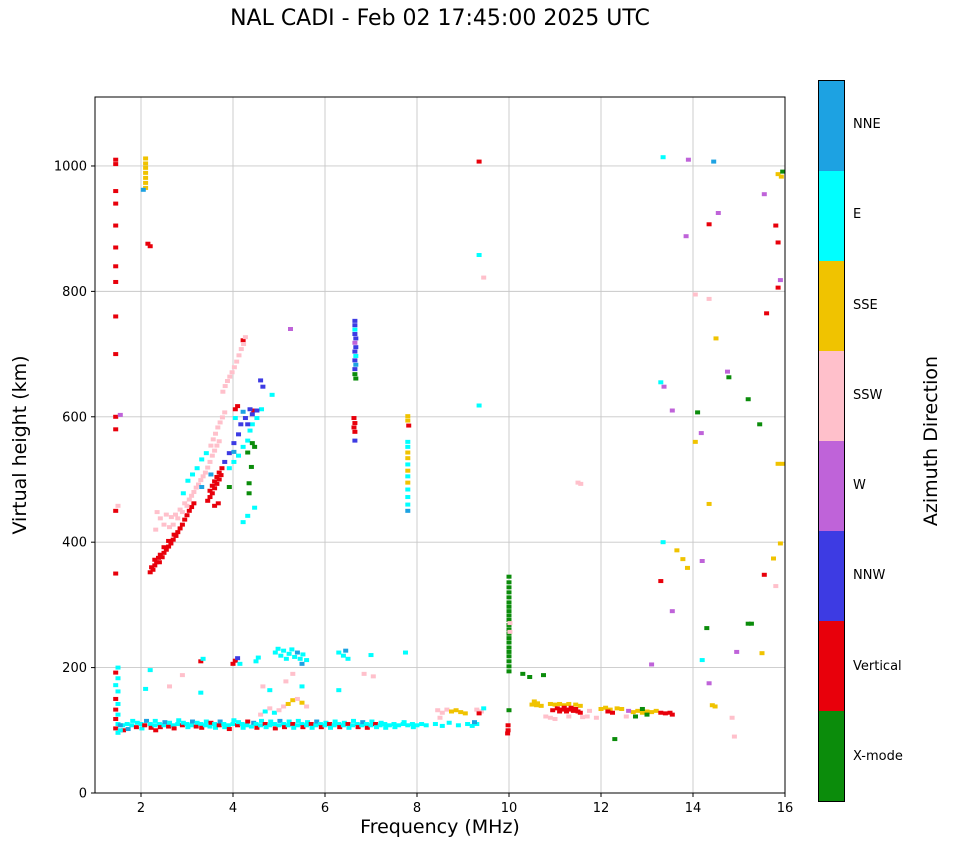 This screenshot has width=958, height=857. I want to click on colorbar-segment-e, so click(831, 216).